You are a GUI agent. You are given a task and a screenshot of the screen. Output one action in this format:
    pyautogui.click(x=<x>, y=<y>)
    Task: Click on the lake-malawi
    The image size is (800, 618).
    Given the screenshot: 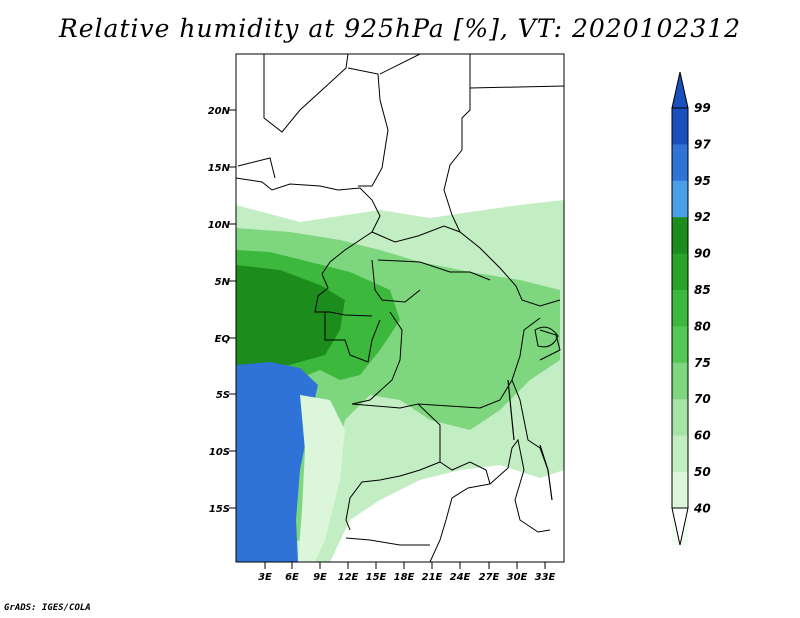 What is the action you would take?
    pyautogui.click(x=546, y=472)
    